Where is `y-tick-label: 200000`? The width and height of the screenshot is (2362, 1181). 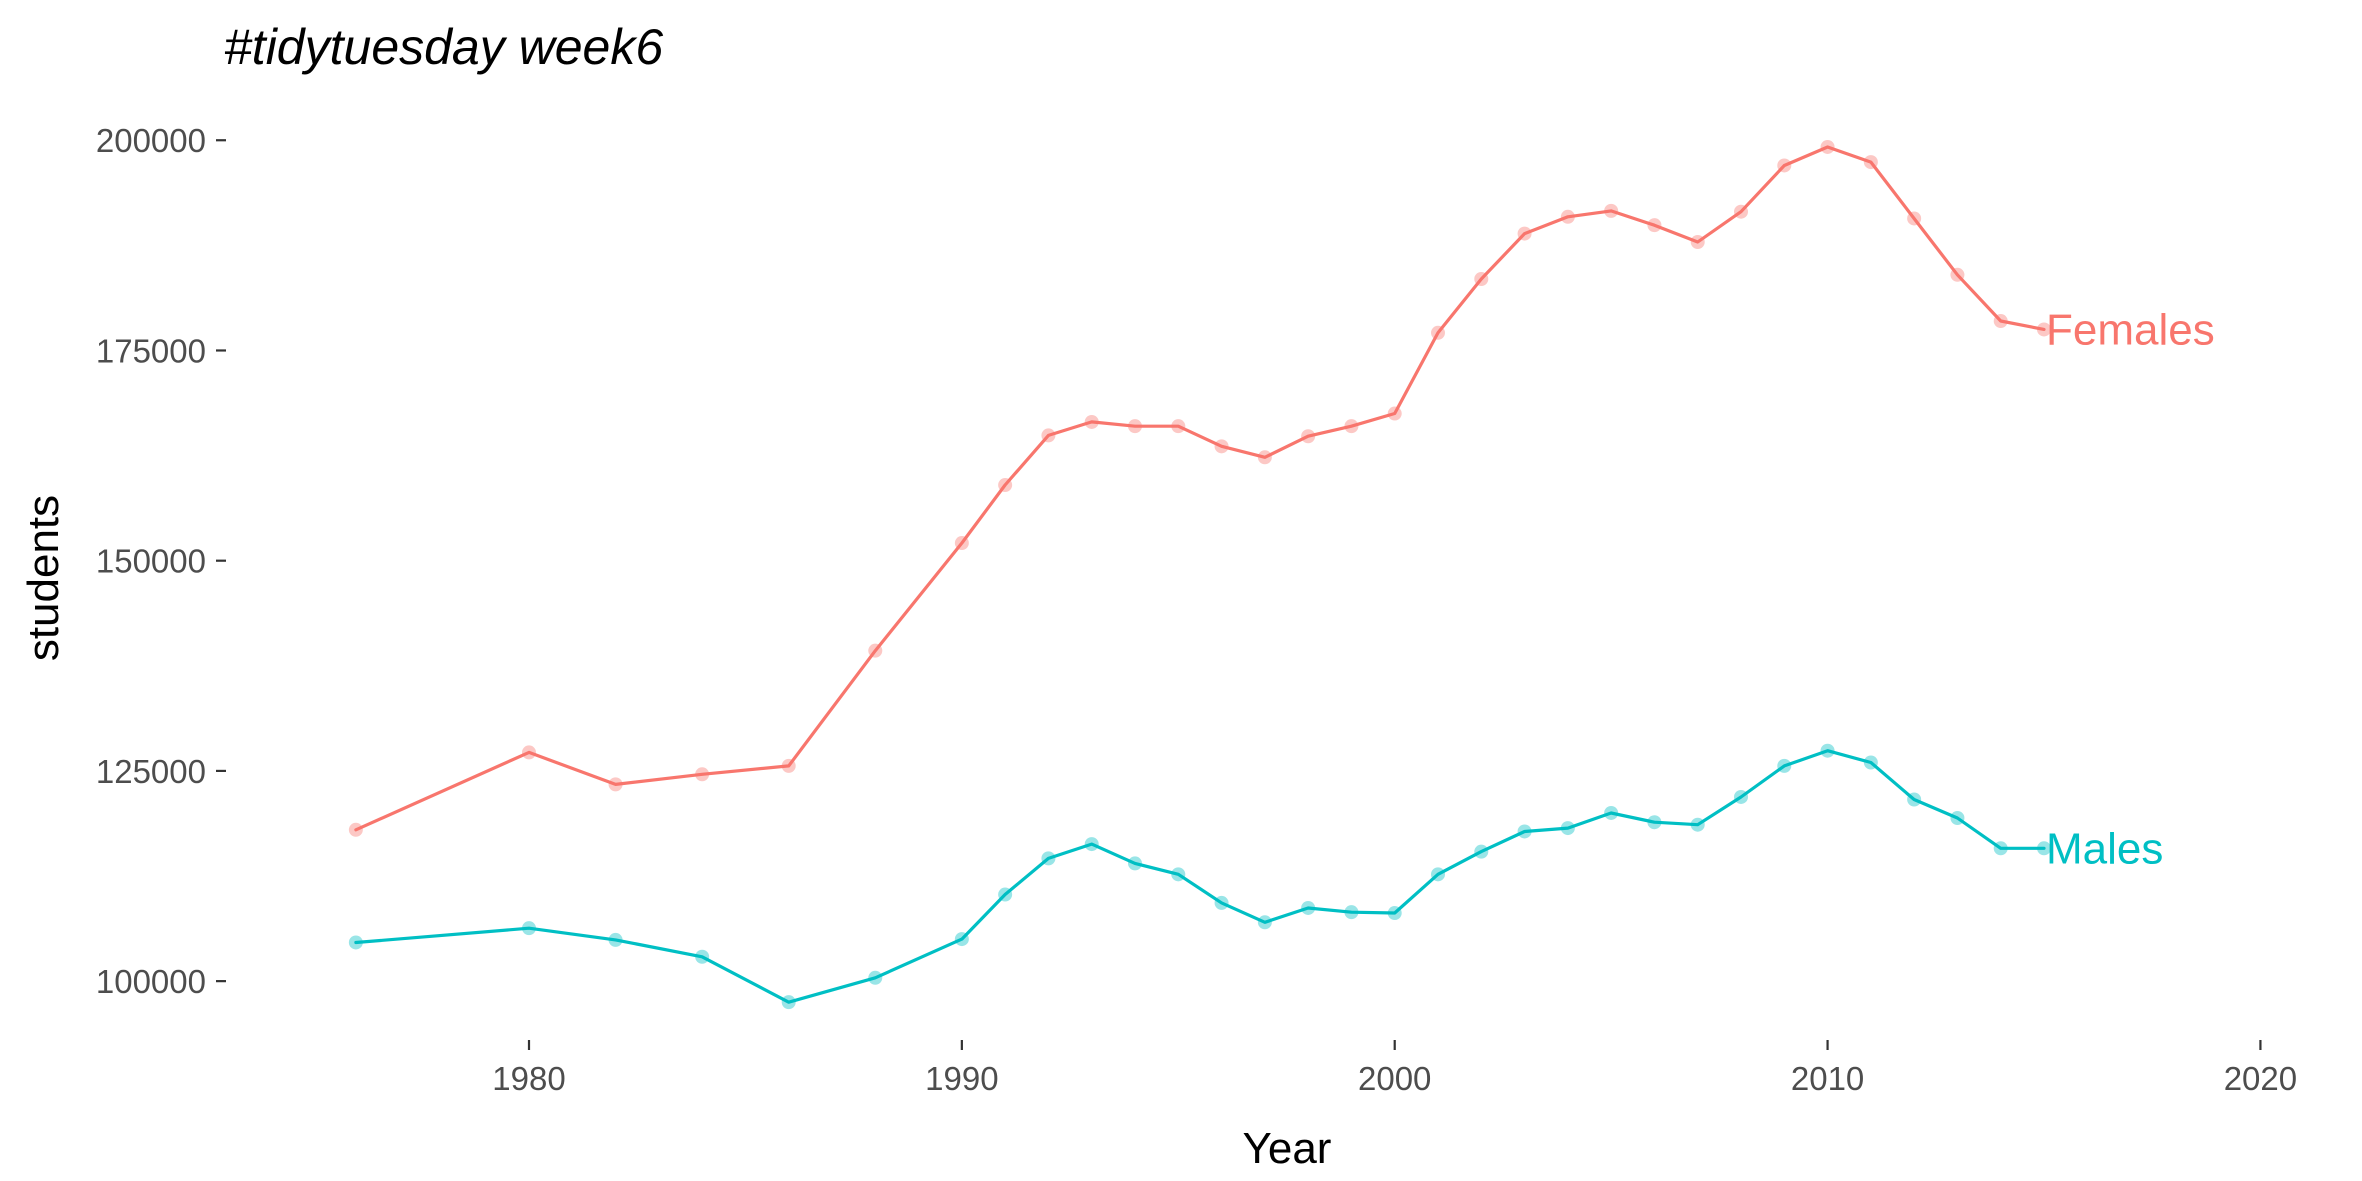
y-tick-label: 200000 is located at coordinates (151, 140).